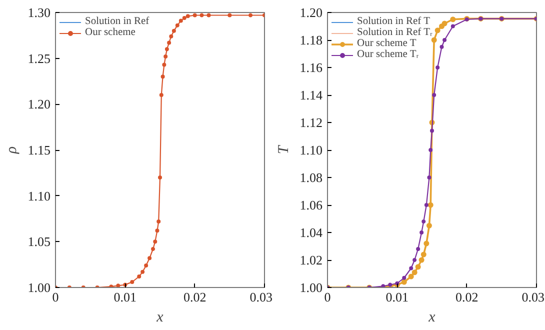  What do you see at coordinates (39, 58) in the screenshot?
I see `y-tick-label: 1.25` at bounding box center [39, 58].